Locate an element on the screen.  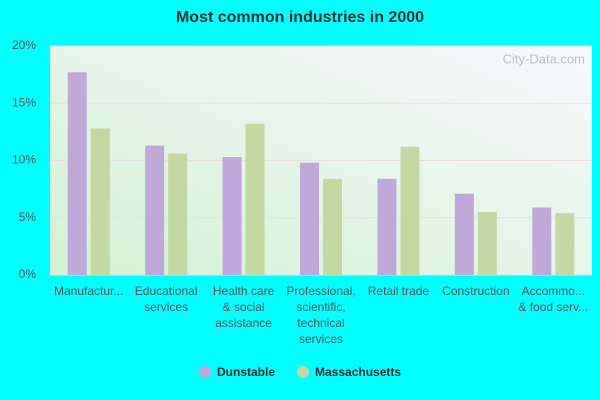
chart-title: Most common industries in 2000 is located at coordinates (300, 17).